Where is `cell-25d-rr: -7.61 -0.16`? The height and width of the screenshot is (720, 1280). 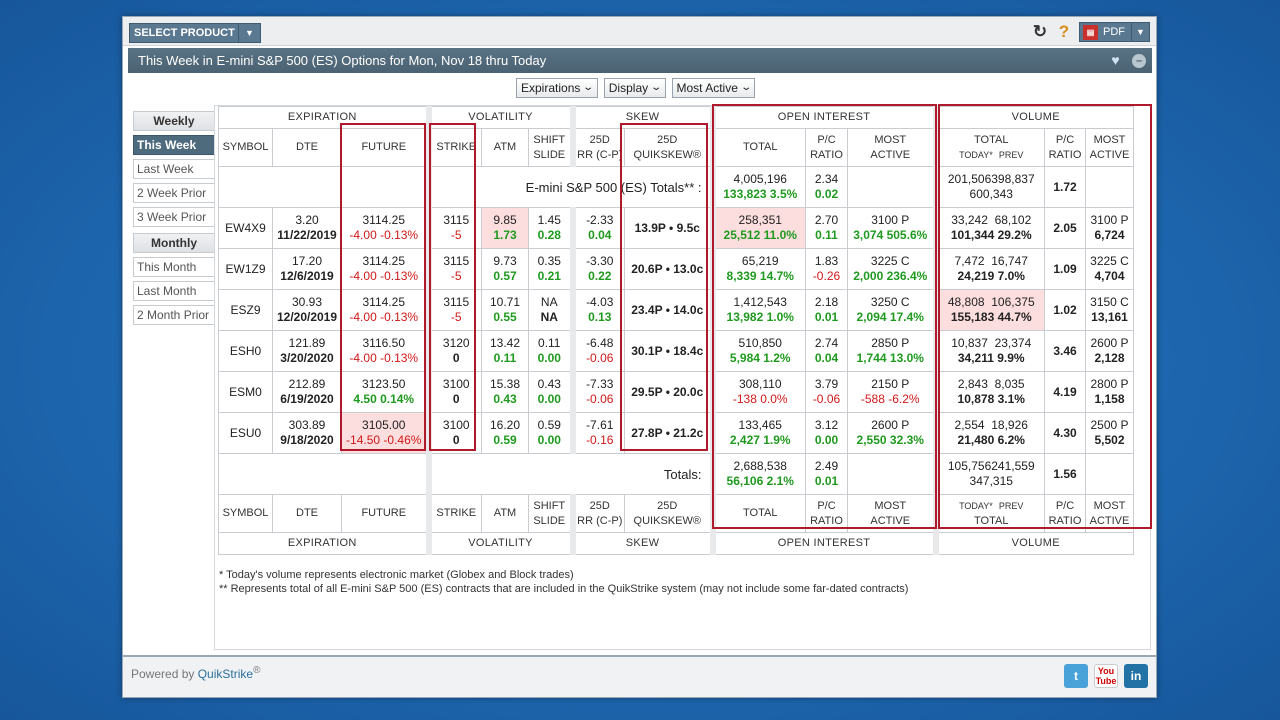
cell-25d-rr: -7.61 -0.16 is located at coordinates (597, 433).